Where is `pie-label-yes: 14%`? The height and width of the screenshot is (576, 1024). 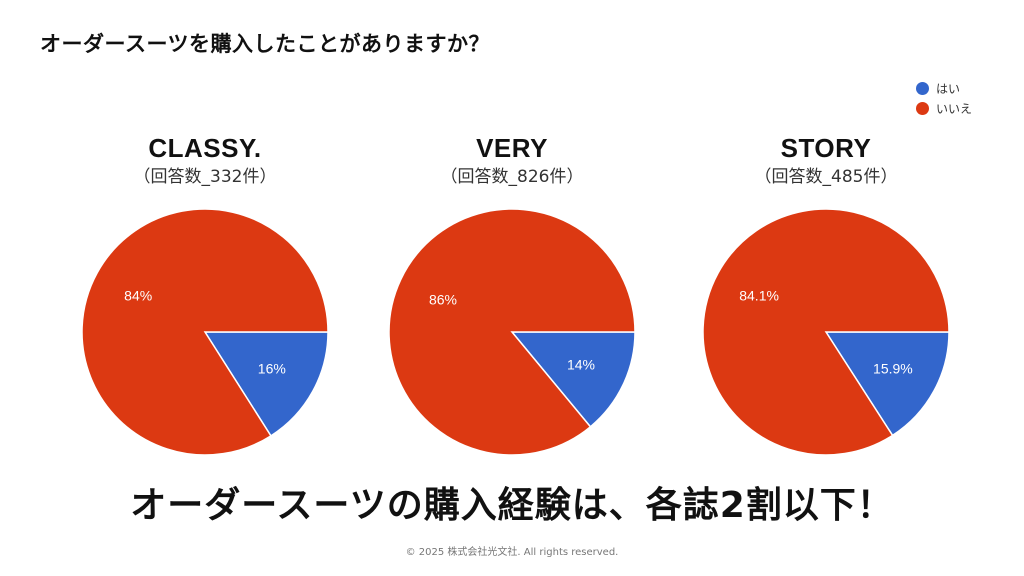 pie-label-yes: 14% is located at coordinates (581, 365).